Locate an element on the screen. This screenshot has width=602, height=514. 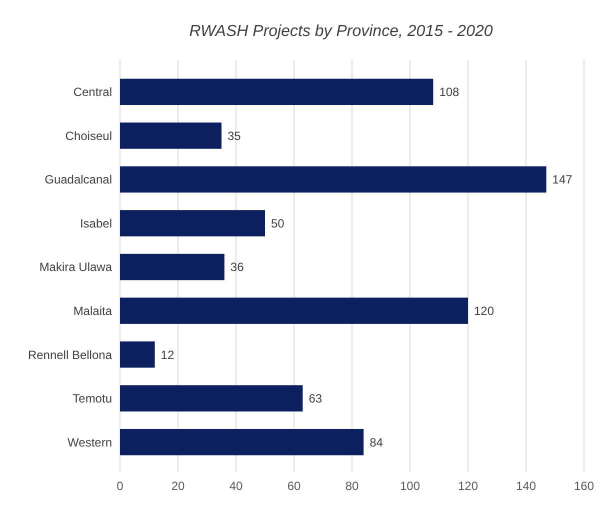
y-tick-label: Malaita is located at coordinates (92, 311).